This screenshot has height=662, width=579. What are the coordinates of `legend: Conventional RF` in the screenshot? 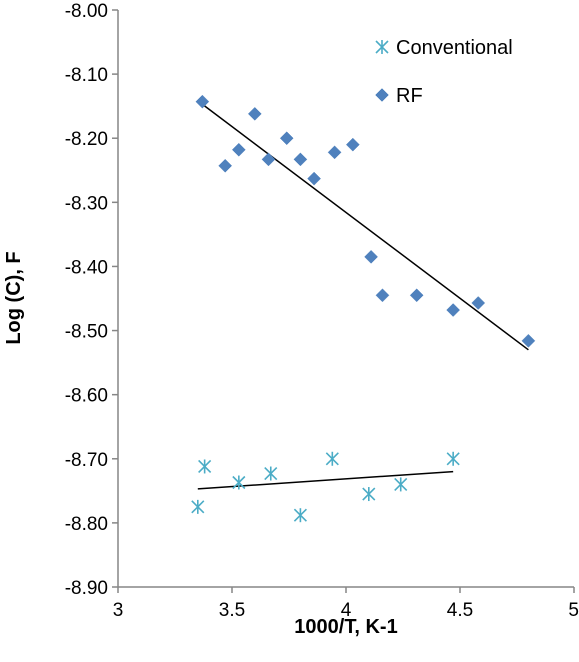 It's located at (444, 72).